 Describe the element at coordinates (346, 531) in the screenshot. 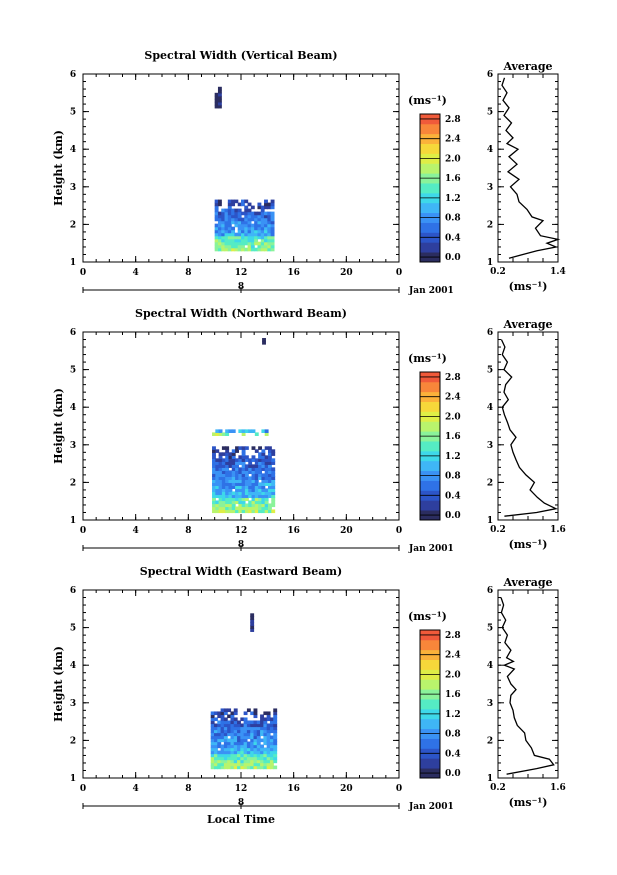

I see `x-tick-label: 20` at that location.